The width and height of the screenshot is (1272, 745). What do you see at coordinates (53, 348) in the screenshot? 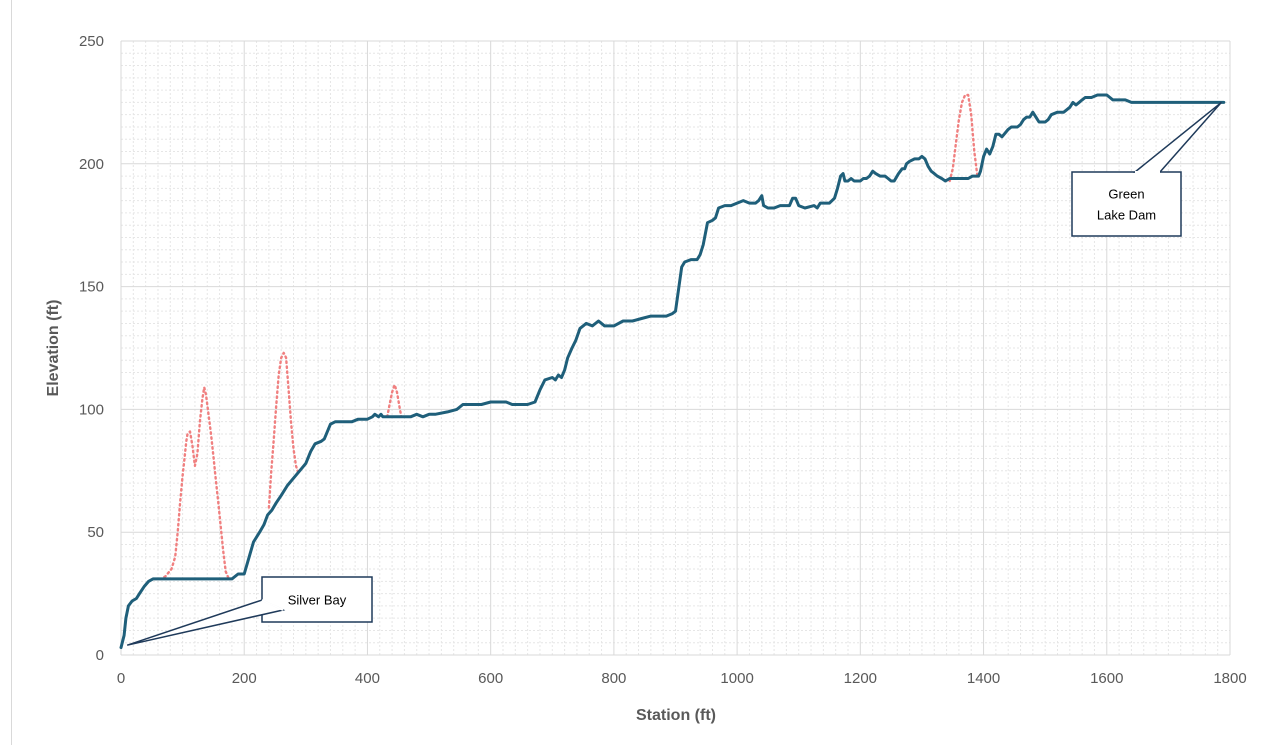
I see `y-axis-title: Elevation (ft)` at bounding box center [53, 348].